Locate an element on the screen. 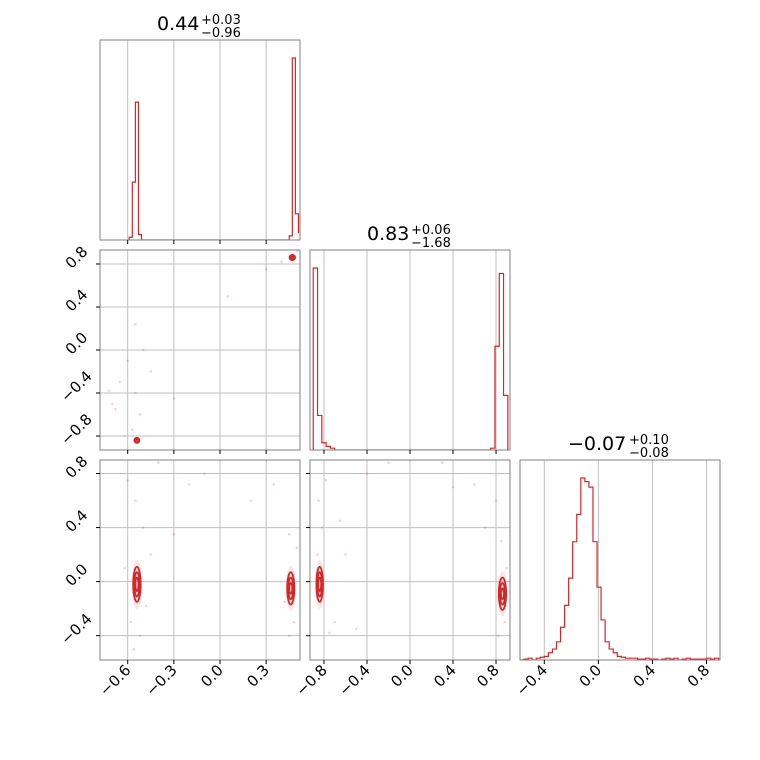 This screenshot has width=760, height=760. title-param-1: 0.83 +0.06 −1.68 is located at coordinates (409, 237).